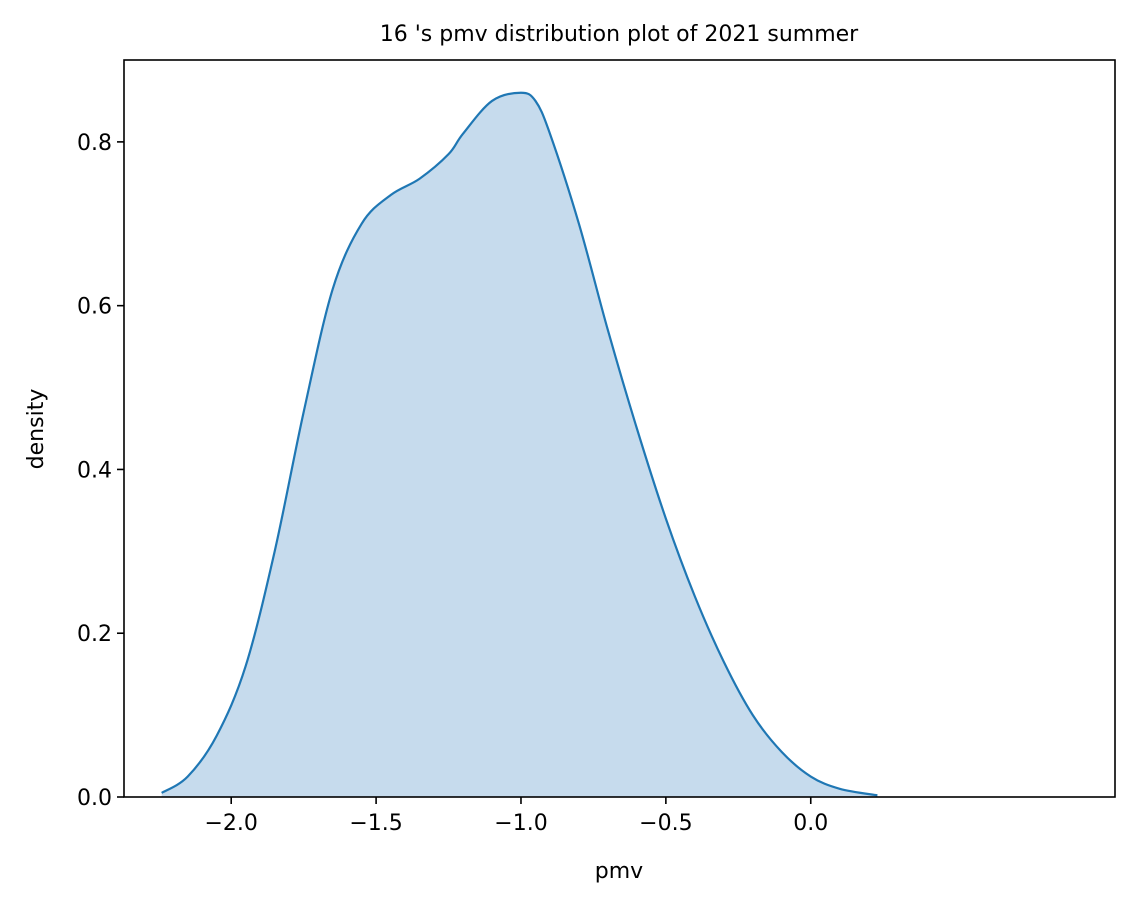 The height and width of the screenshot is (904, 1134). What do you see at coordinates (665, 823) in the screenshot?
I see `x-tick-label: −0.5` at bounding box center [665, 823].